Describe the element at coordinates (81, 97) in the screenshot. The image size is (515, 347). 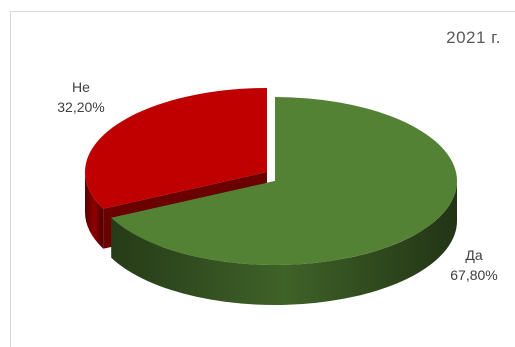
I see `slice-label-ne: Не 32,20%` at that location.